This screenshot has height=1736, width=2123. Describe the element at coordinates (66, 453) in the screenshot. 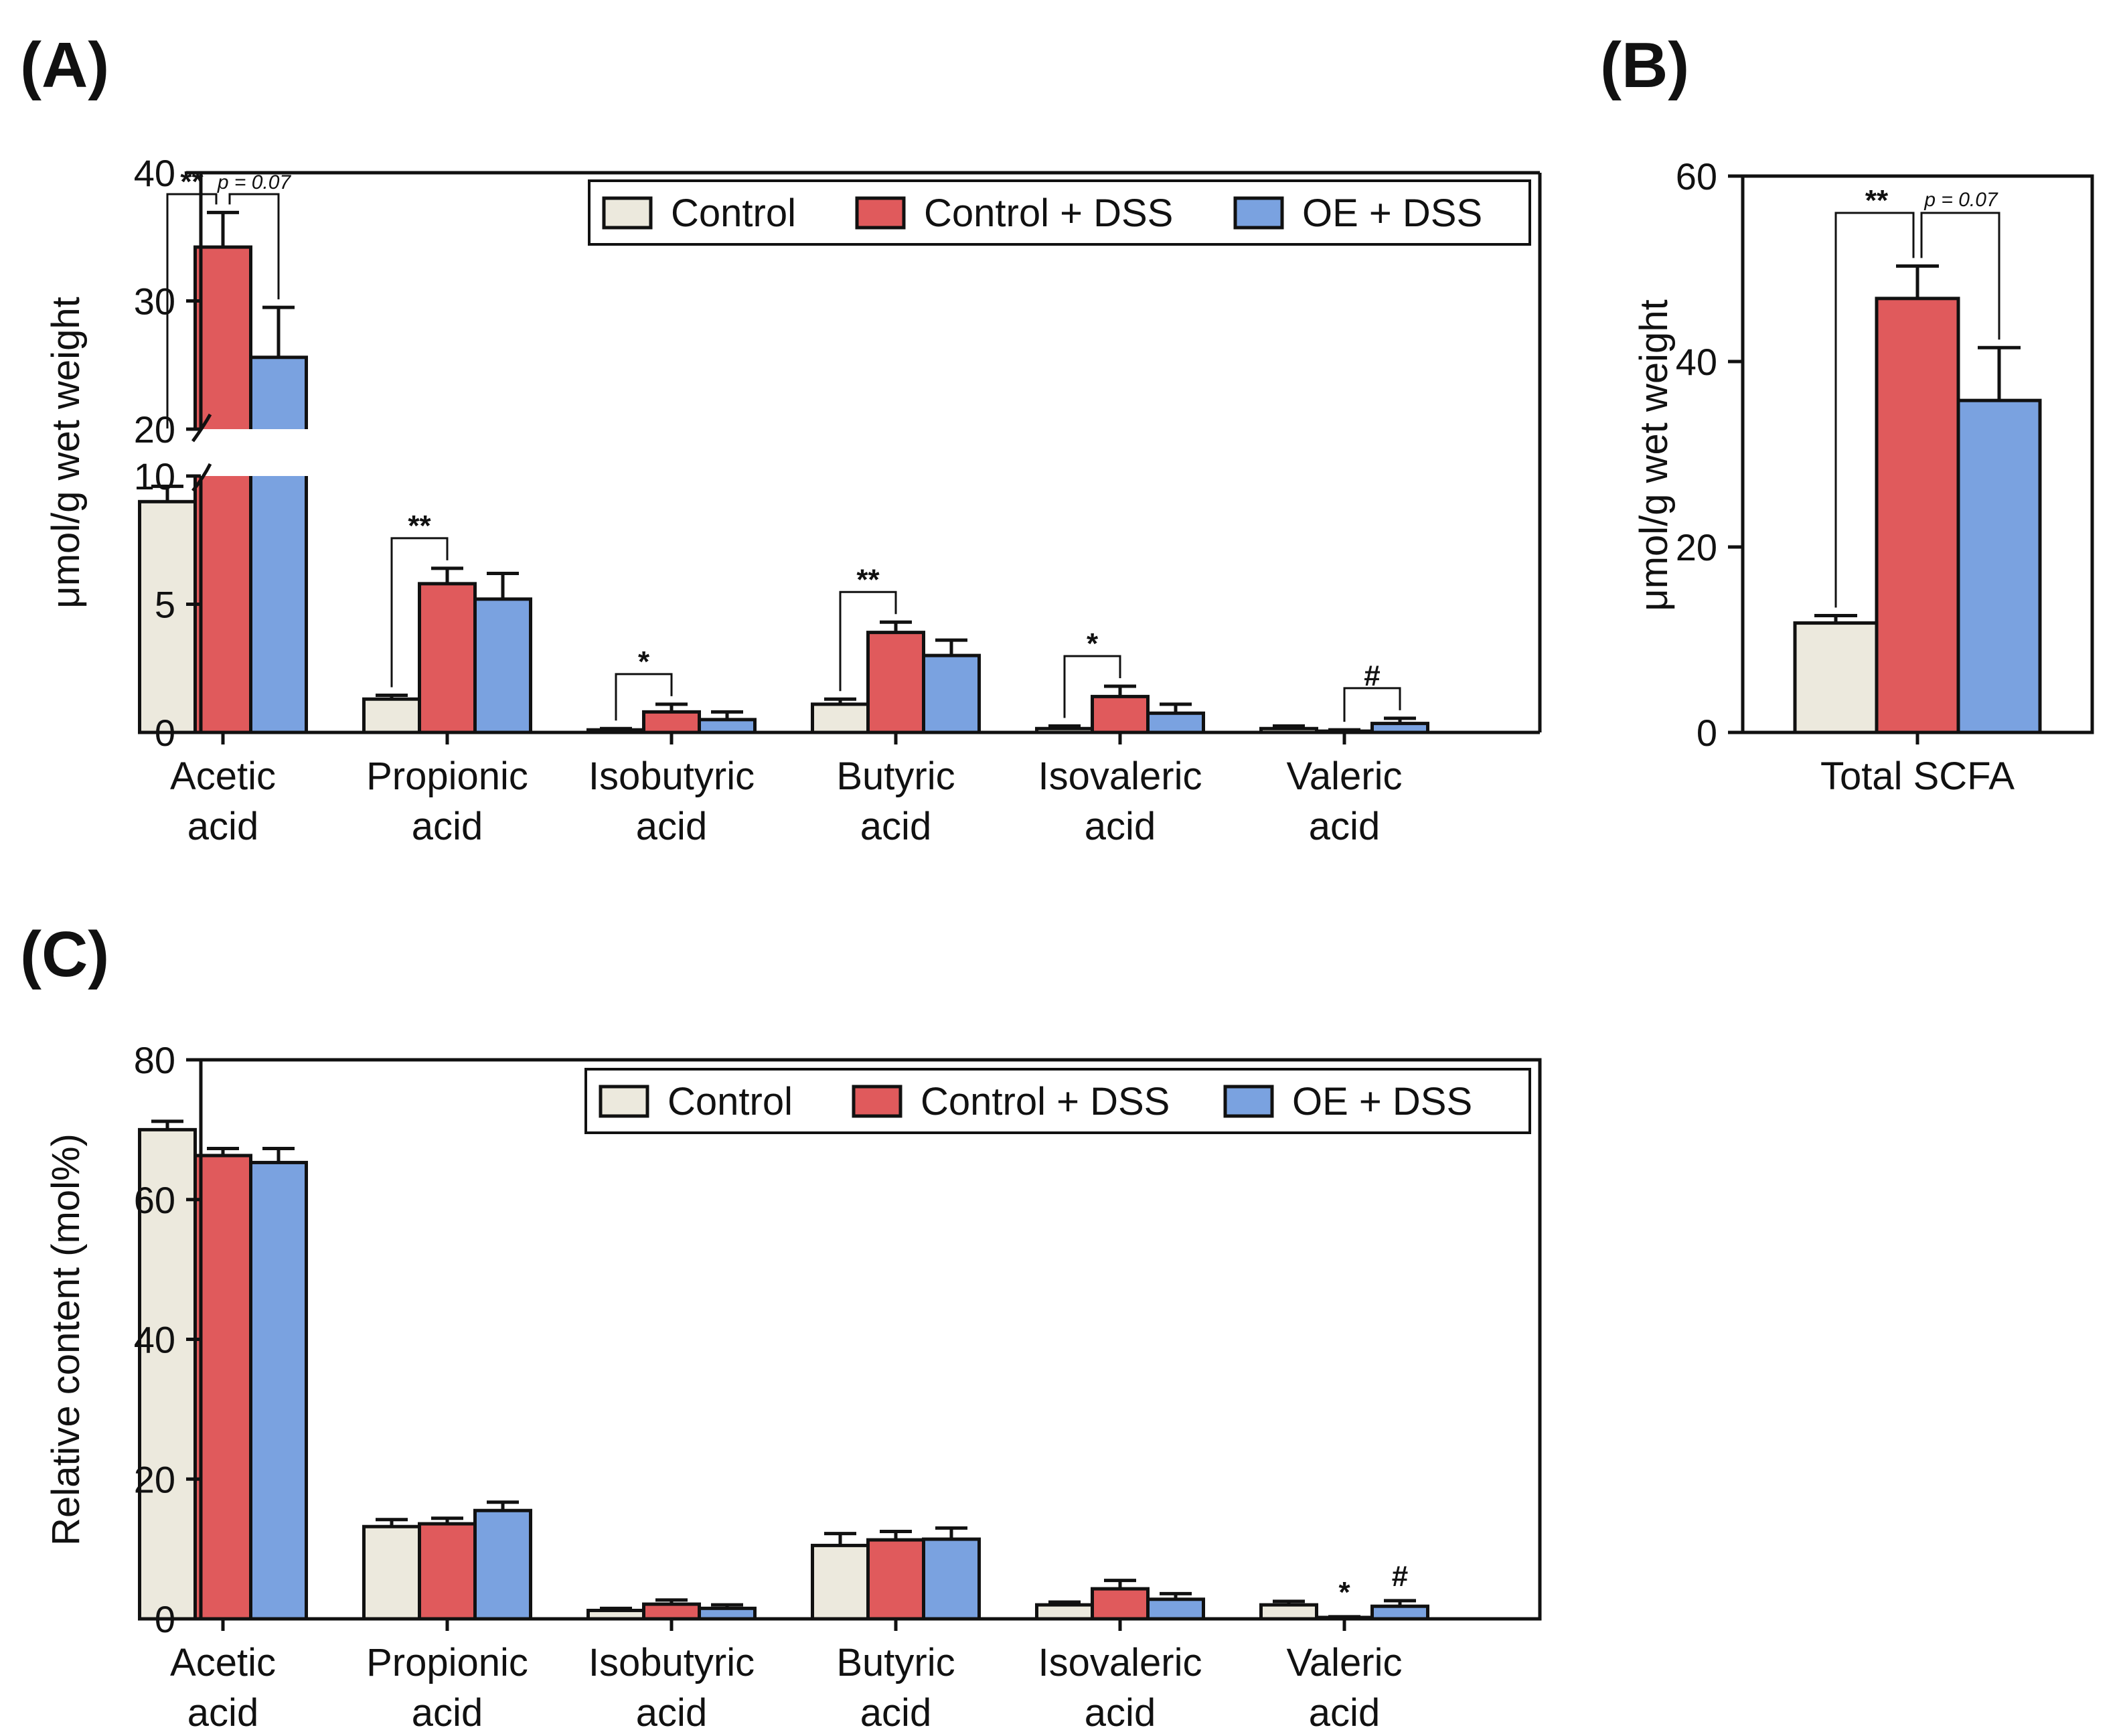

I see `y-axis-label: μmol/g wet weight` at that location.